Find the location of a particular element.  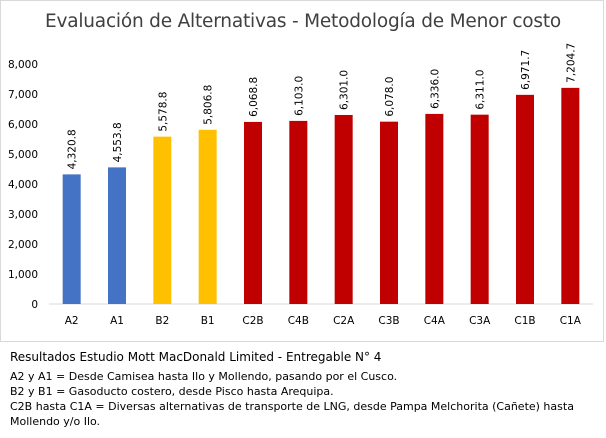

bar-c4a is located at coordinates (434, 208).